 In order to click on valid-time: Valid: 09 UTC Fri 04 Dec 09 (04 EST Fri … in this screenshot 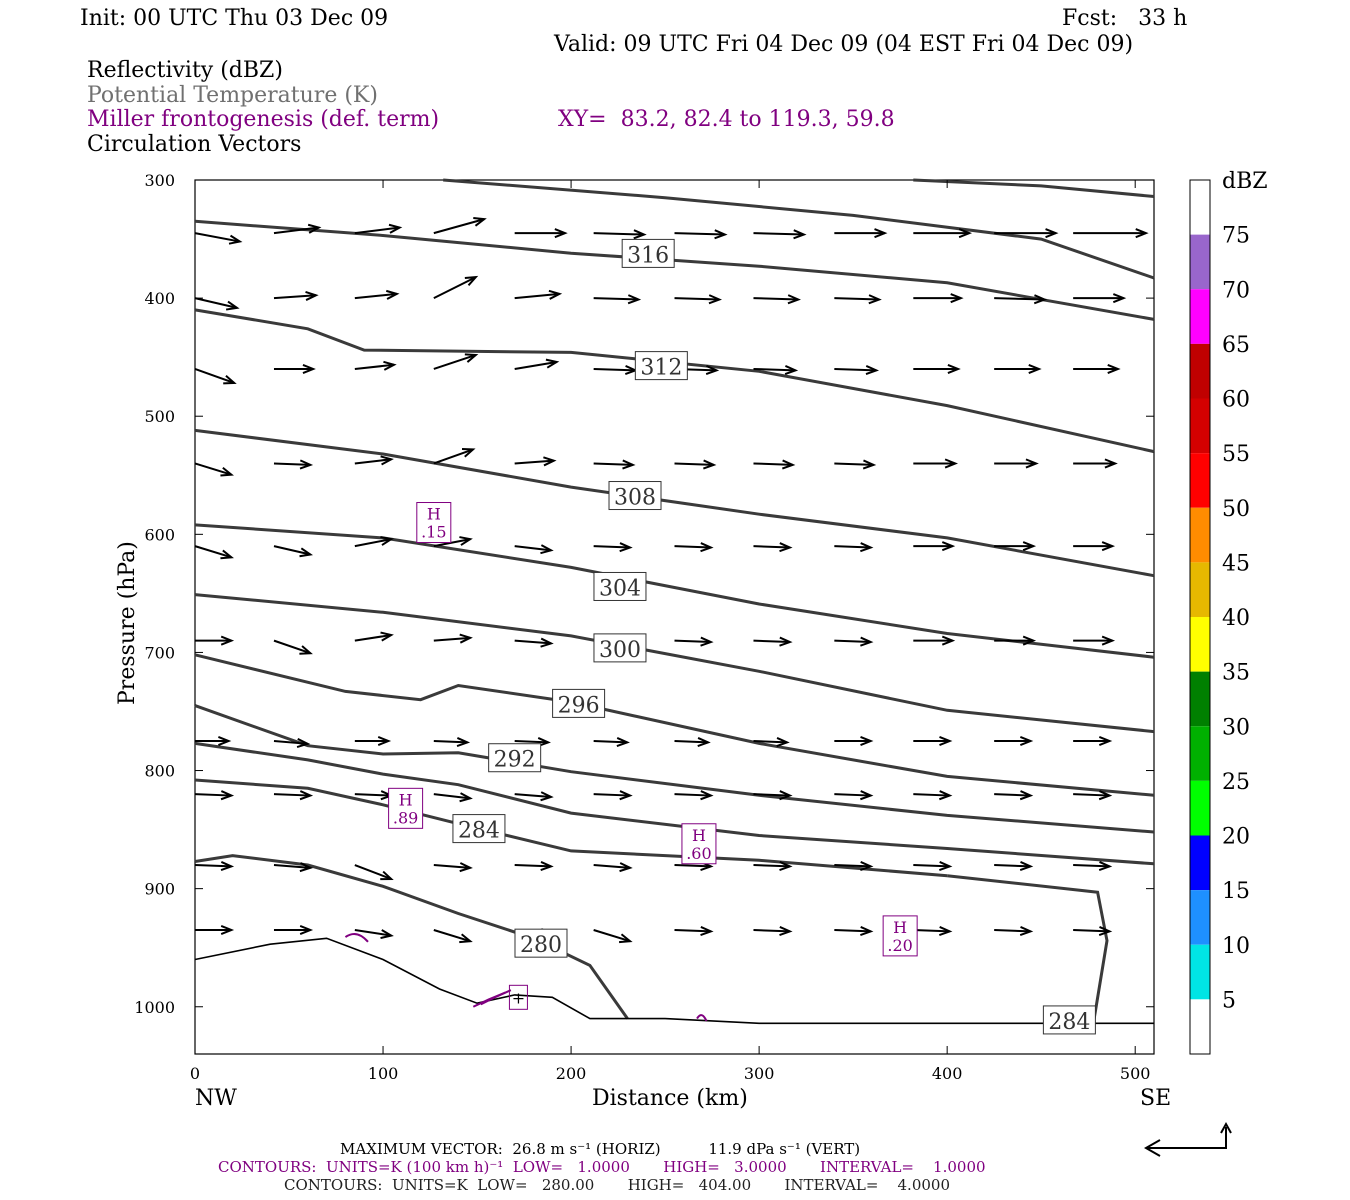, I will do `click(843, 44)`.